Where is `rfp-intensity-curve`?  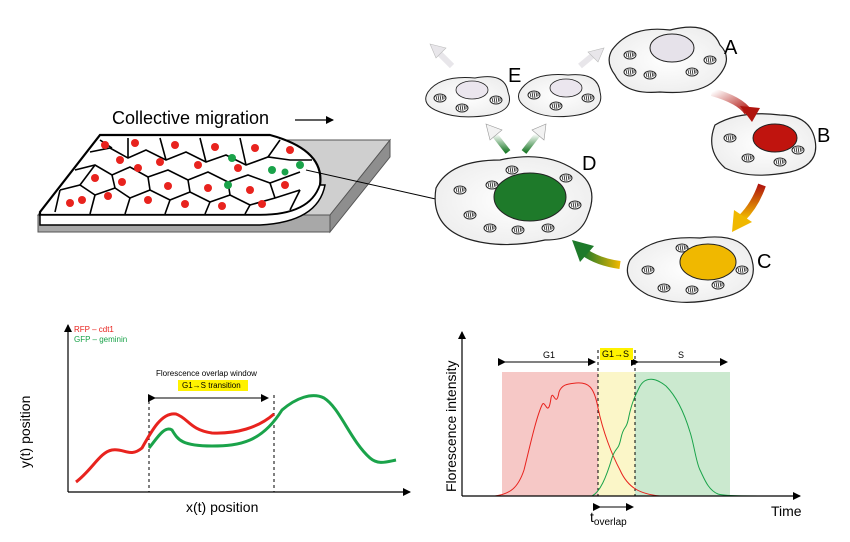 rfp-intensity-curve is located at coordinates (601, 439).